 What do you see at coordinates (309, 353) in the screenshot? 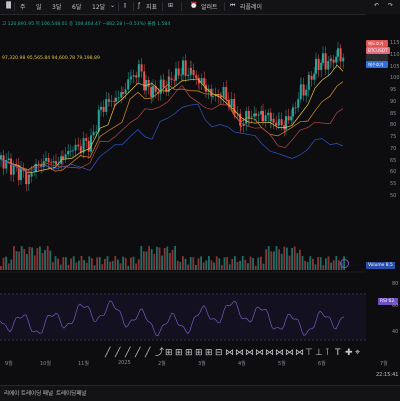
I see `drawing-tool-icon: ⊤` at bounding box center [309, 353].